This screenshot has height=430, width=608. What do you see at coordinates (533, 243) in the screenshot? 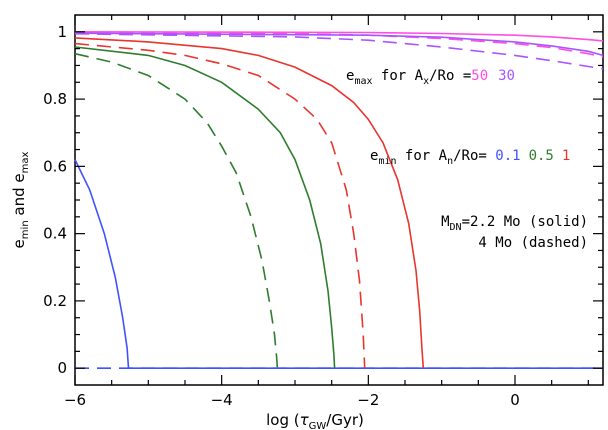
I see `annotation-dashed: 4 Mo (dashed)` at bounding box center [533, 243].